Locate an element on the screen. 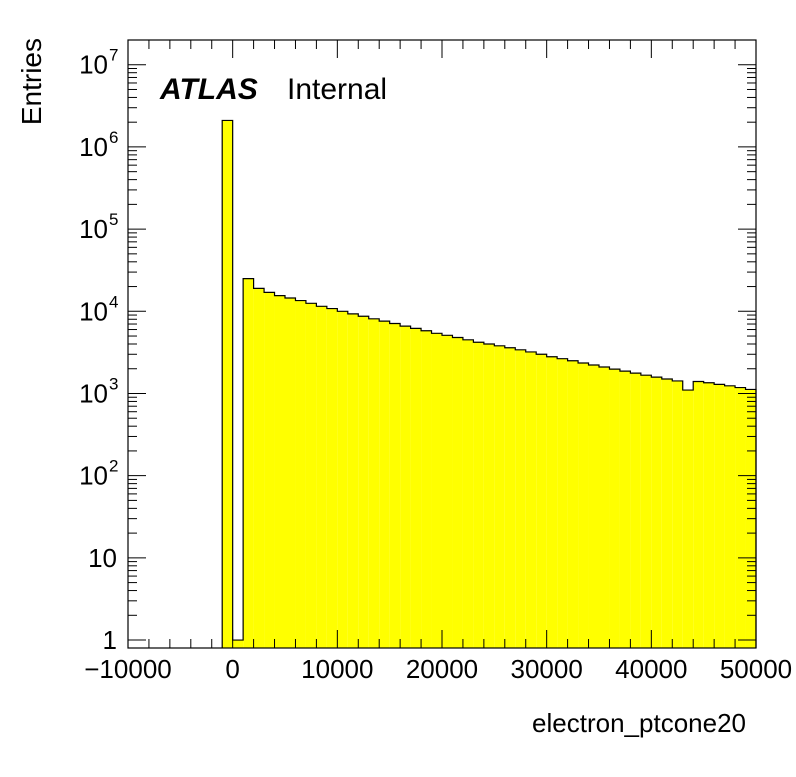 This screenshot has width=796, height=777. atlas-label: ATLAS is located at coordinates (208, 89).